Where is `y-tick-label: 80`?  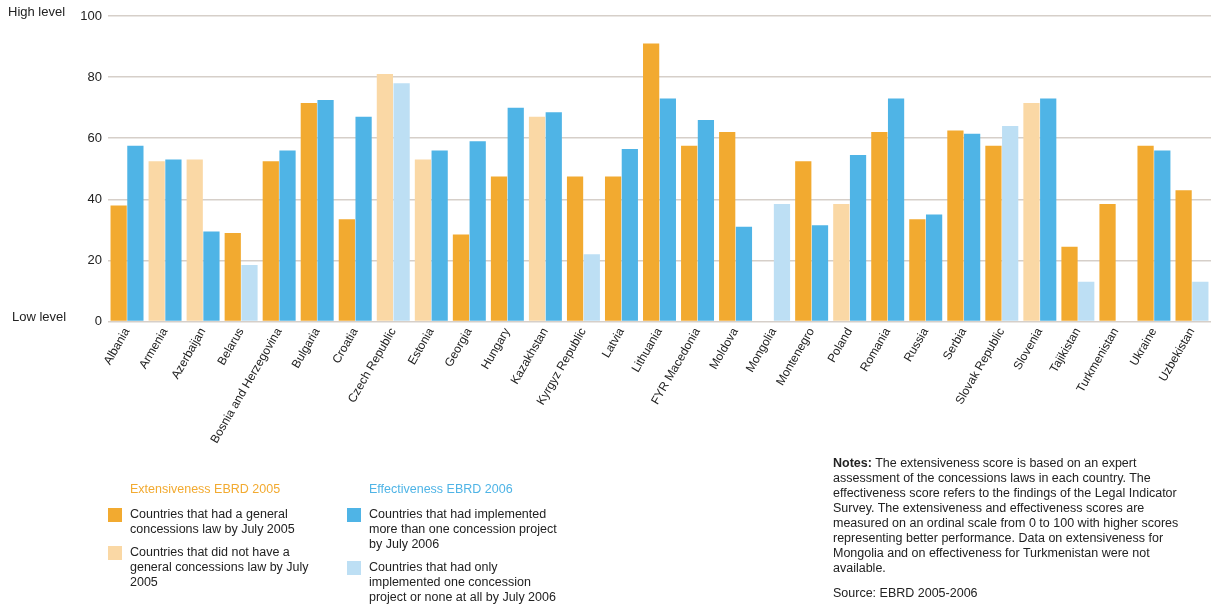
y-tick-label: 80 is located at coordinates (94, 76).